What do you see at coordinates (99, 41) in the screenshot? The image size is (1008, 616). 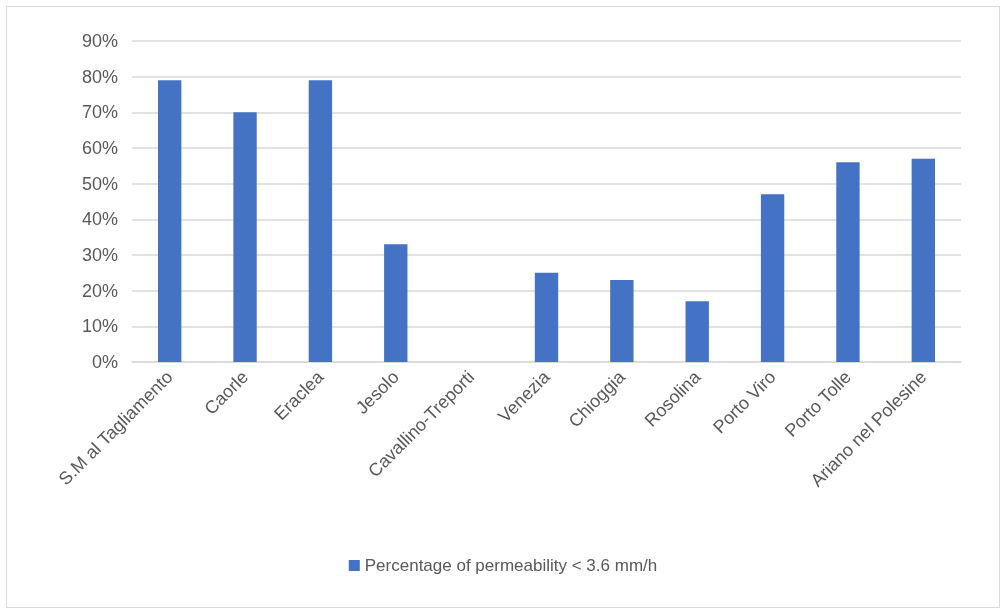 I see `y-tick-label: 90%` at bounding box center [99, 41].